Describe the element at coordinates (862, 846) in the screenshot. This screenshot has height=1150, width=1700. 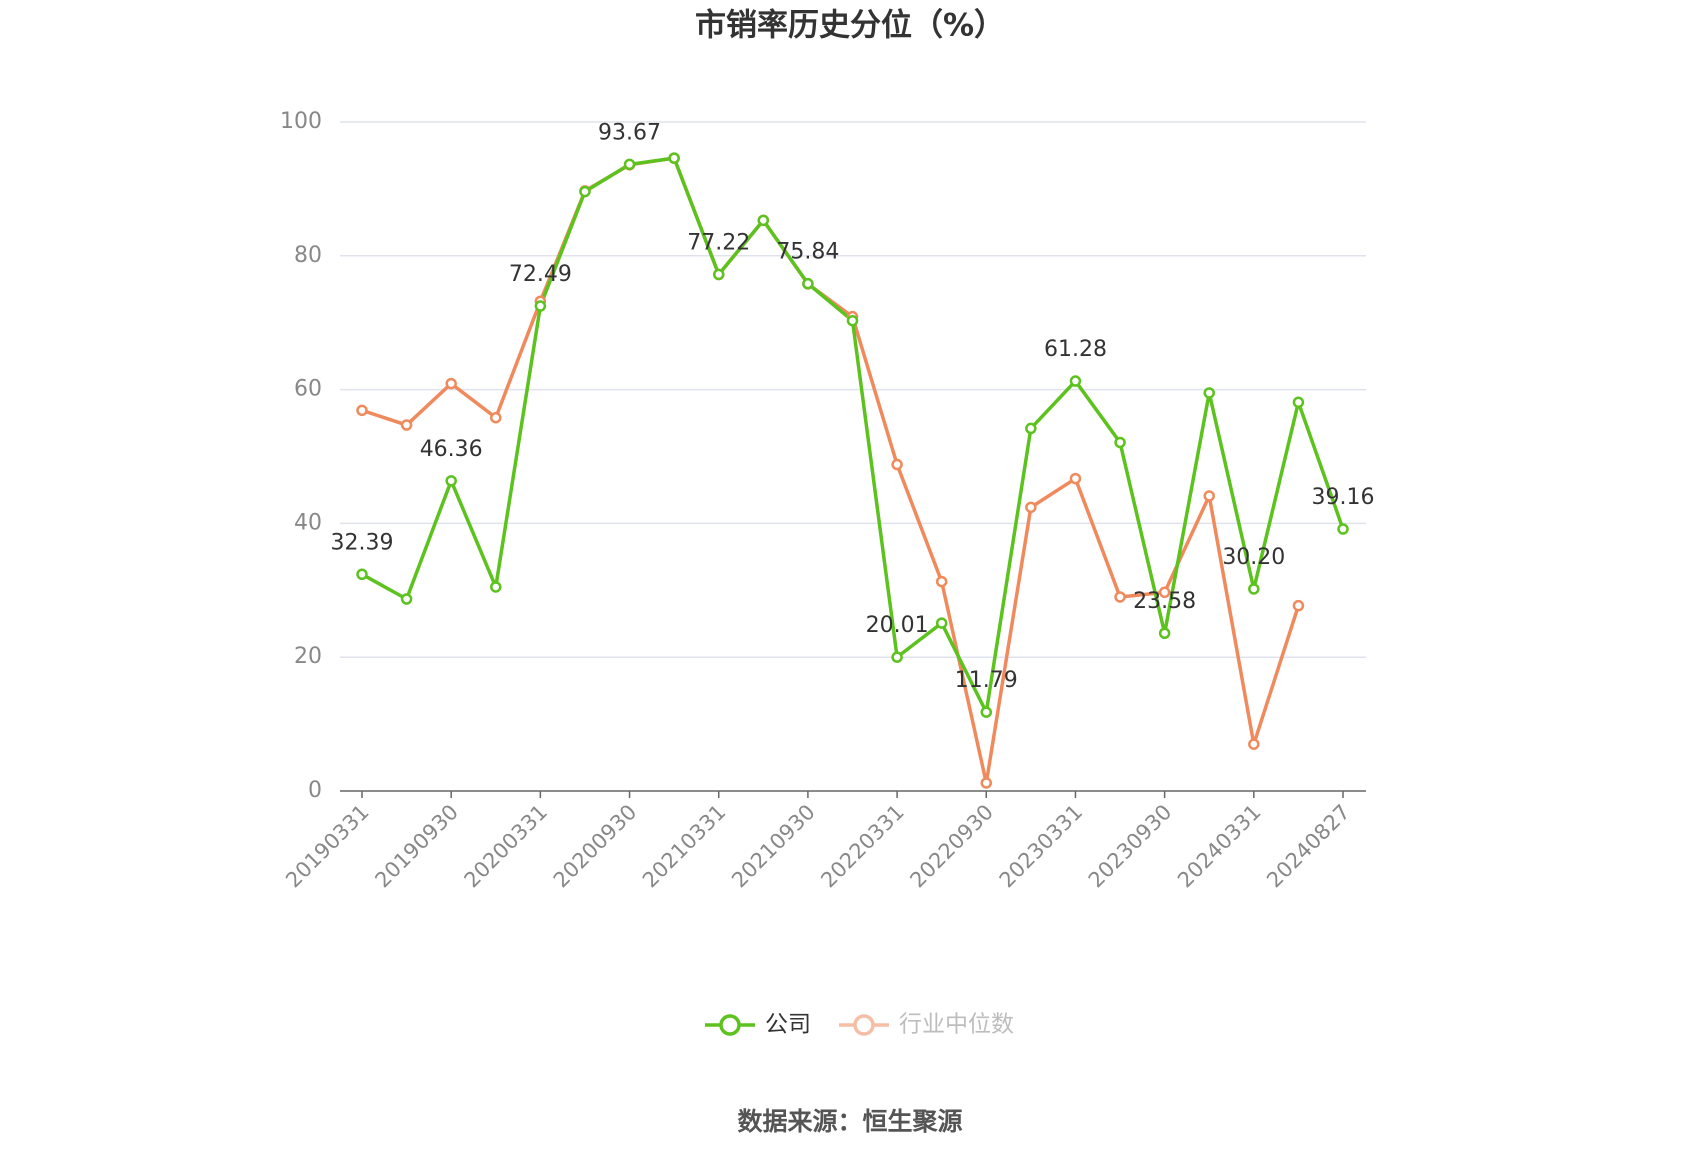
I see `x-tick-label: 20220331` at that location.